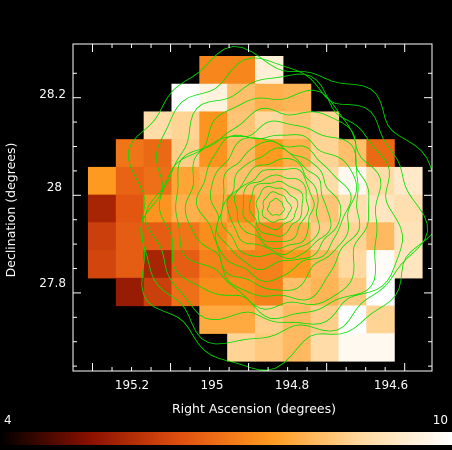 Image resolution: width=452 pixels, height=450 pixels. Describe the element at coordinates (440, 420) in the screenshot. I see `colorbar-max-label: 10` at that location.